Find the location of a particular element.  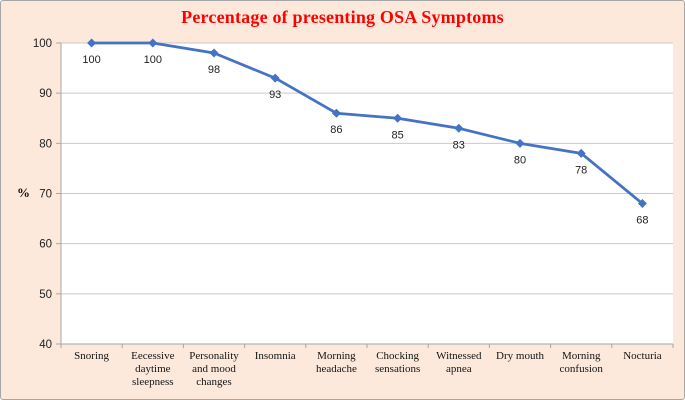

x-axis-category-label: Morning headache is located at coordinates (336, 363).